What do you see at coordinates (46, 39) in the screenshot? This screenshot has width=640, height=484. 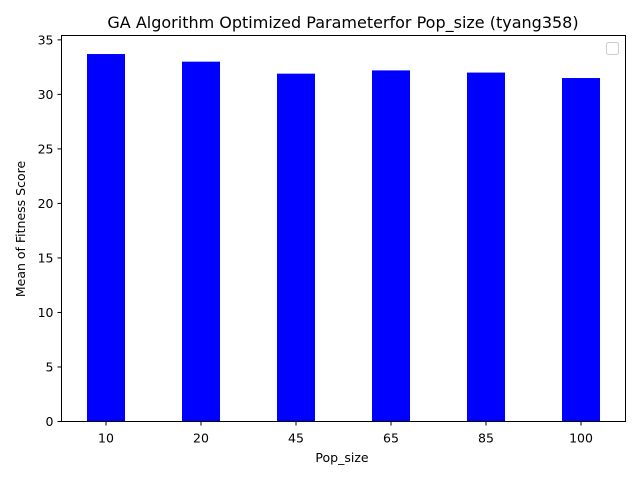 I see `y-tick-label-35: 35` at bounding box center [46, 39].